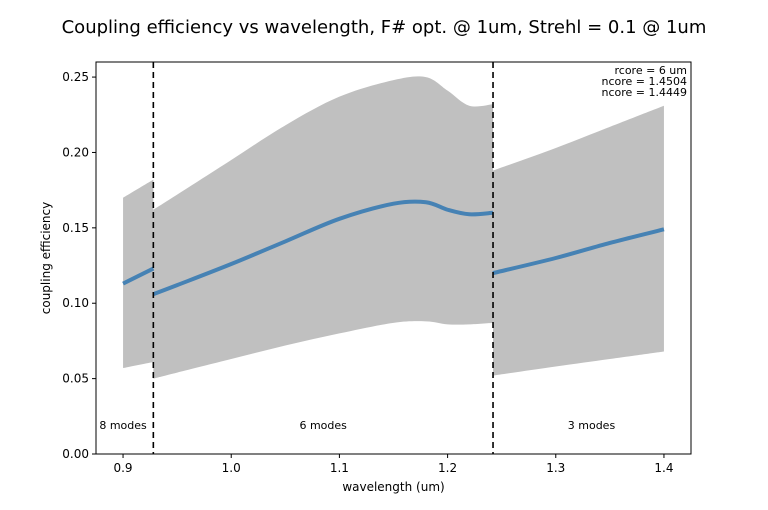 This screenshot has height=510, width=768. What do you see at coordinates (592, 425) in the screenshot?
I see `region-label: 3 modes` at bounding box center [592, 425].